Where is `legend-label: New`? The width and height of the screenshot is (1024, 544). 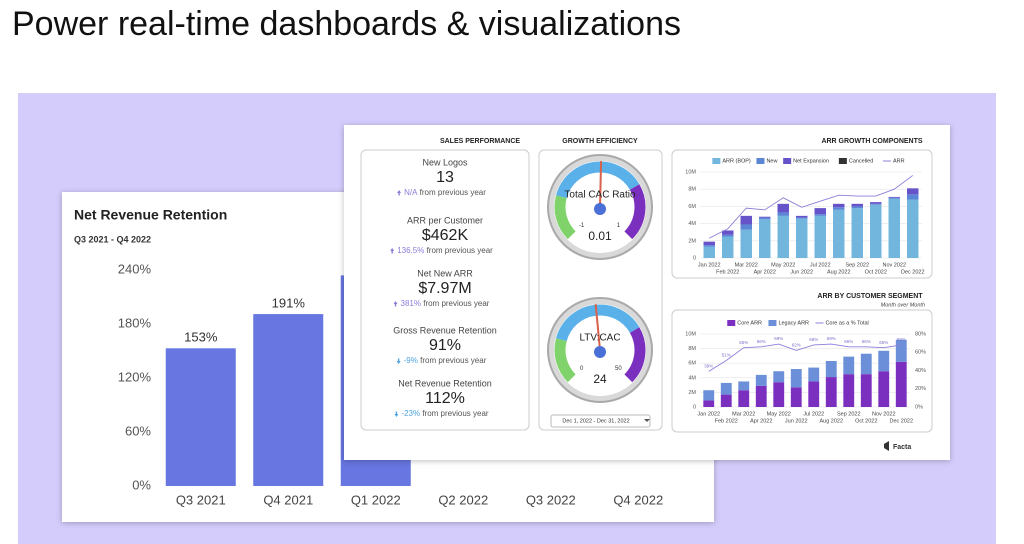
legend-label: New is located at coordinates (771, 161).